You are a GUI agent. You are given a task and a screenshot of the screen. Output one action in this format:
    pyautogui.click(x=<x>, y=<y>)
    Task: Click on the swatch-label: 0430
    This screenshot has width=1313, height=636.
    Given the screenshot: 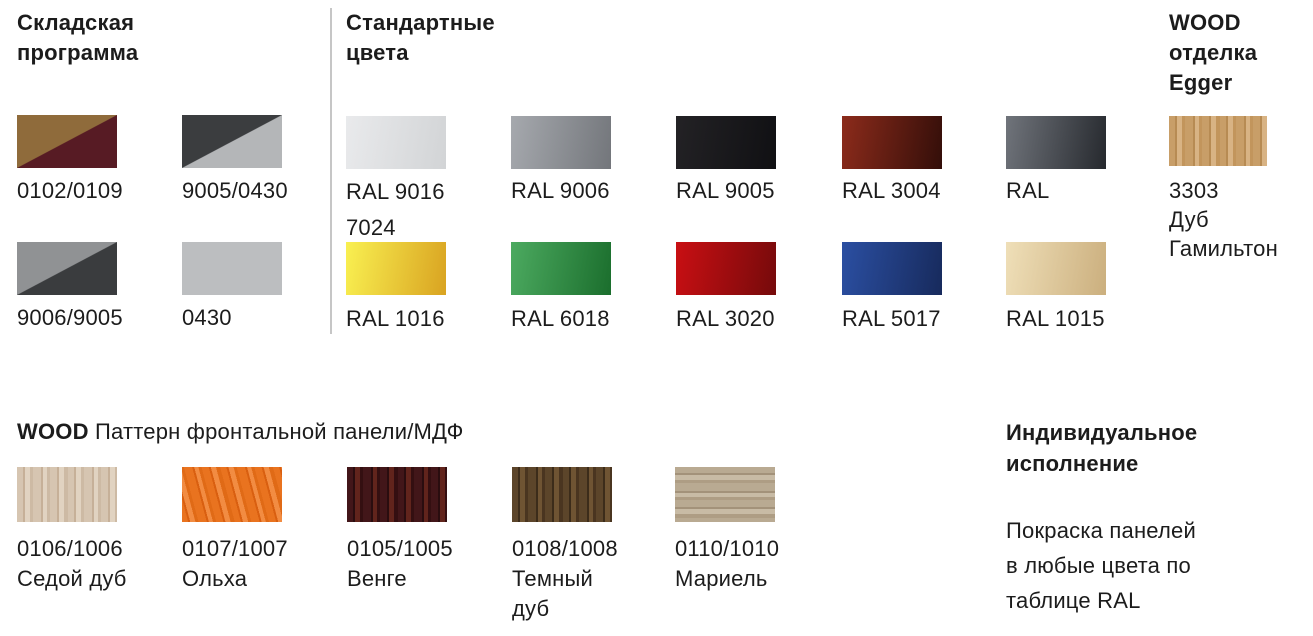 What is the action you would take?
    pyautogui.click(x=207, y=317)
    